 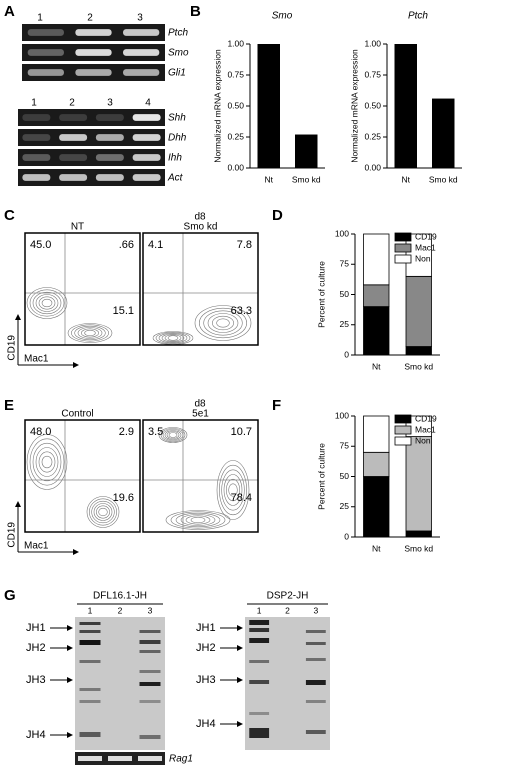 I want to click on y-tick-label: 0.75, so click(x=372, y=74).